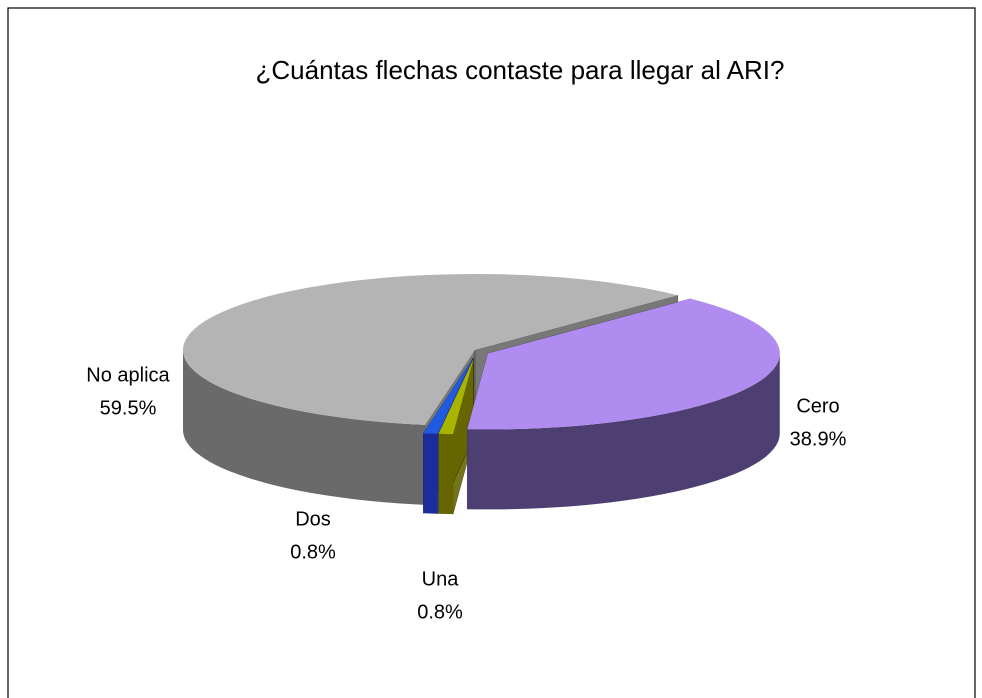 This screenshot has height=698, width=982. I want to click on slice-label: Cero, so click(817, 406).